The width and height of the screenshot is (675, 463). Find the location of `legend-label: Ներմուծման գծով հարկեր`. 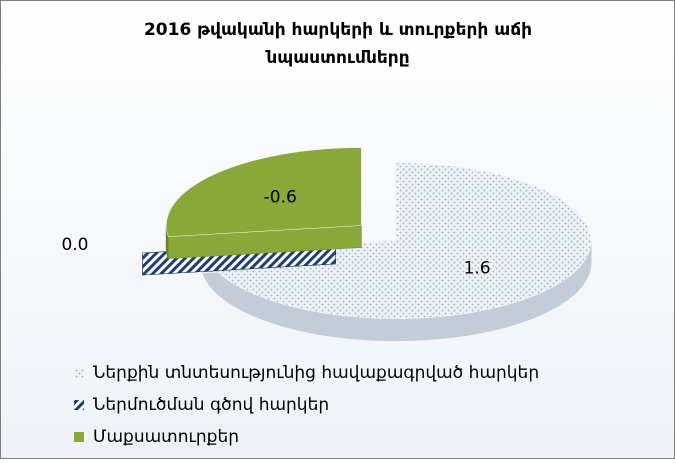

legend-label: Ներմուծման գծով հարկեր is located at coordinates (211, 405).